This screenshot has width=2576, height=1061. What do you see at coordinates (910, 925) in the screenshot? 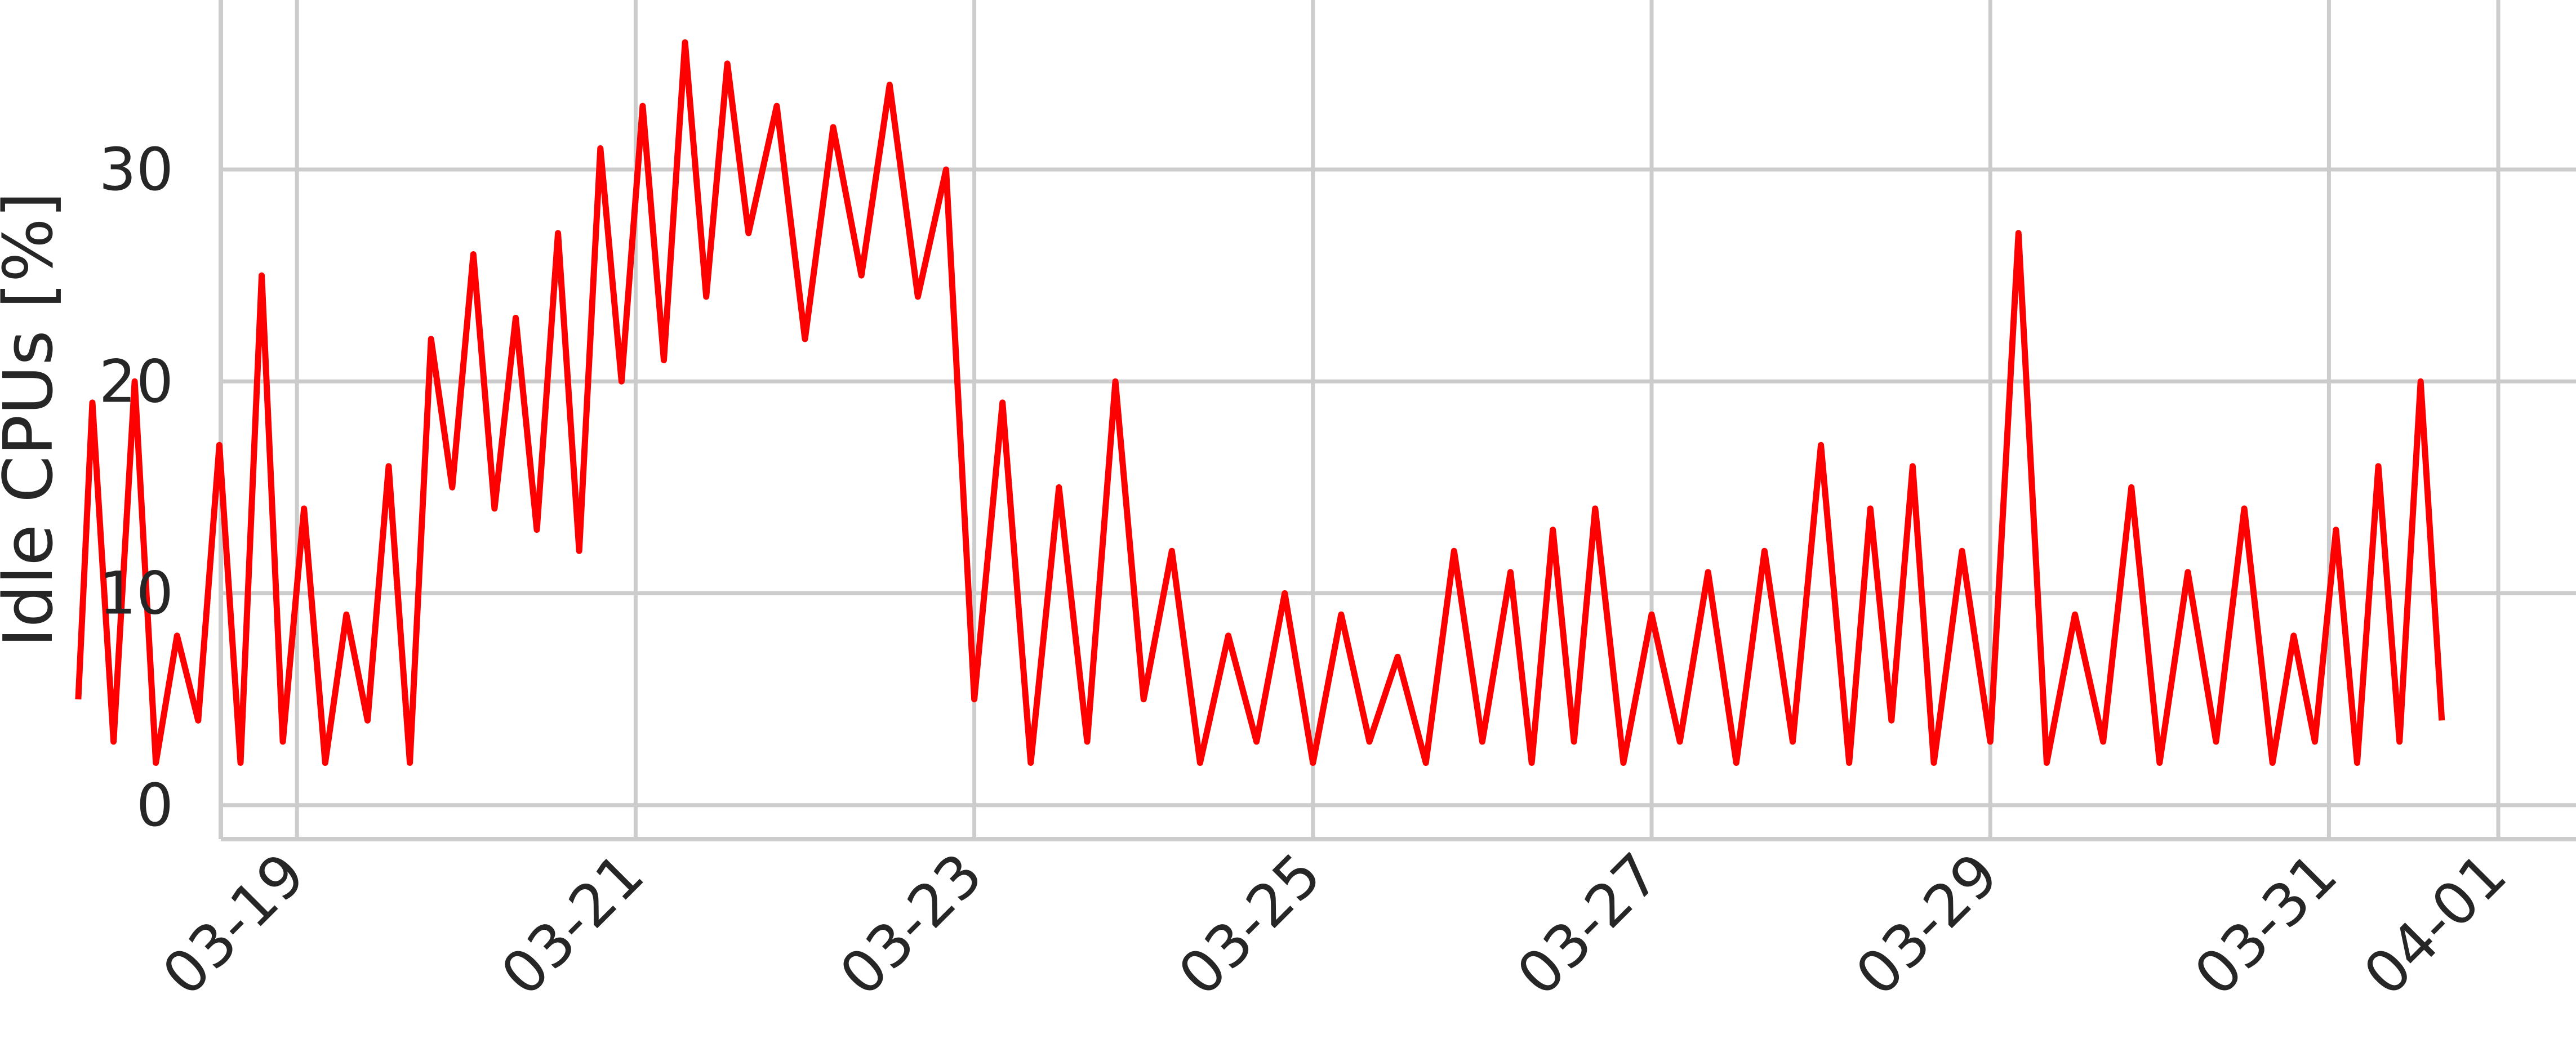
I see `x-tick-label: 03-23` at bounding box center [910, 925].